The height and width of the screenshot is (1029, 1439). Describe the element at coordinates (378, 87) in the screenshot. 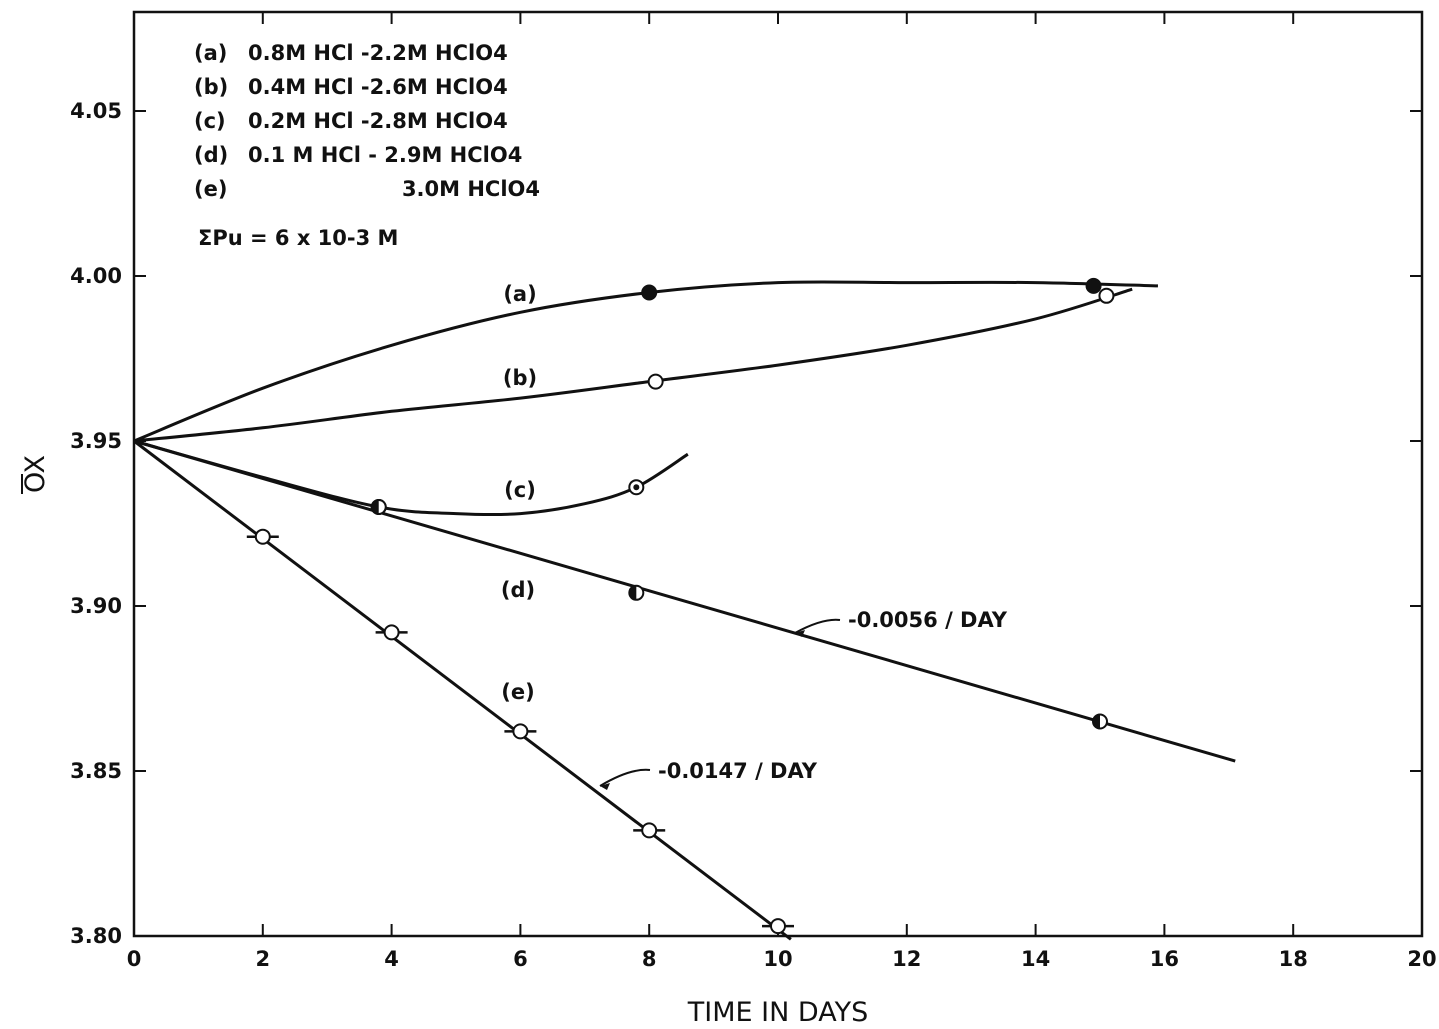

I see `legend-entry-text: 0.4M HCl -2.6M HClO4` at that location.